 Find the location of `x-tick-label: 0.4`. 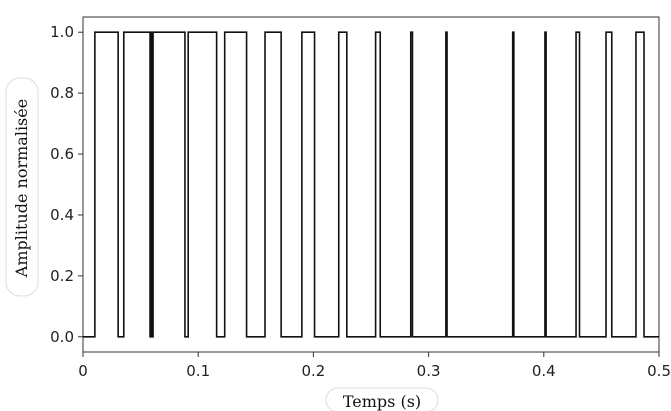

x-tick-label: 0.4 is located at coordinates (544, 371).